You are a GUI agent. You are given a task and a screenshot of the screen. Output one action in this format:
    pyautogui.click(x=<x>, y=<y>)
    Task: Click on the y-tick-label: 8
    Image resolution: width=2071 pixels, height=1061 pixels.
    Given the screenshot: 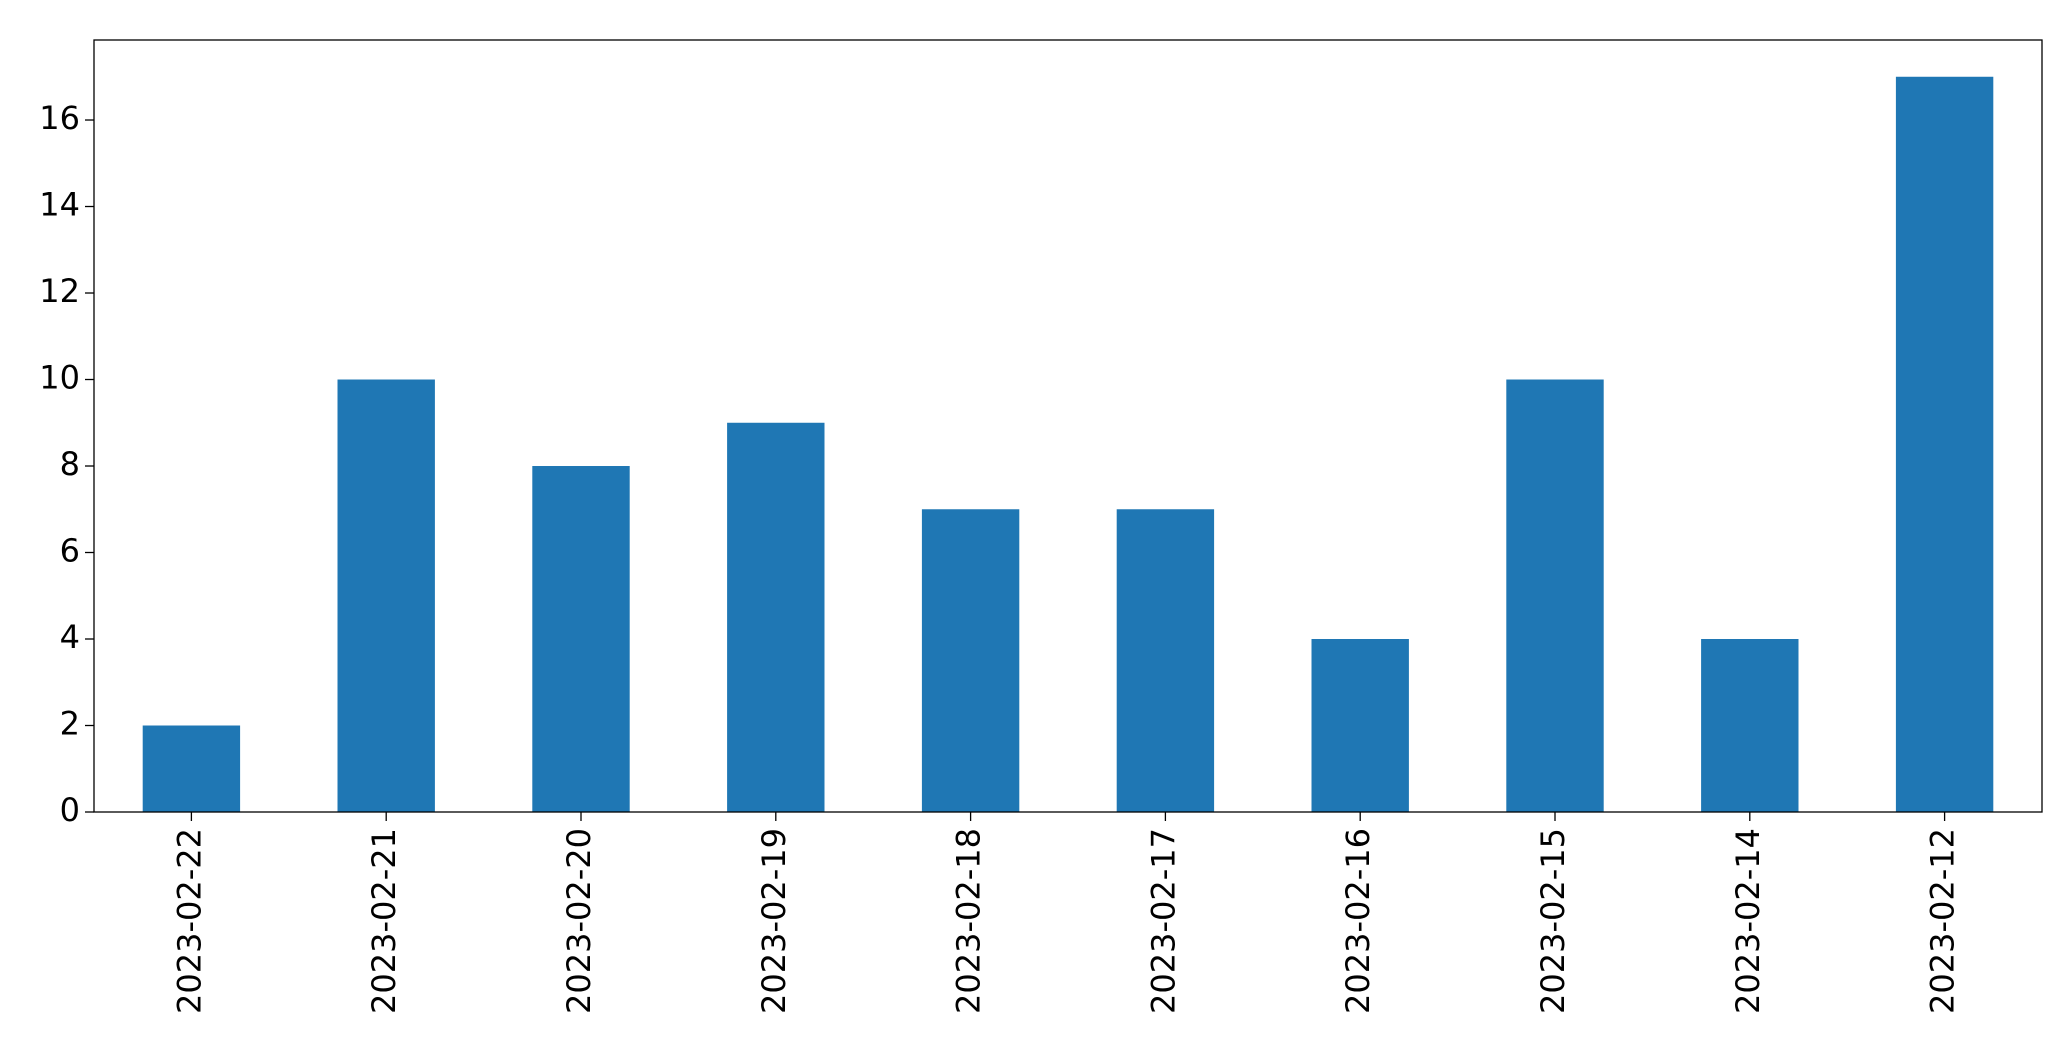 What is the action you would take?
    pyautogui.click(x=70, y=464)
    